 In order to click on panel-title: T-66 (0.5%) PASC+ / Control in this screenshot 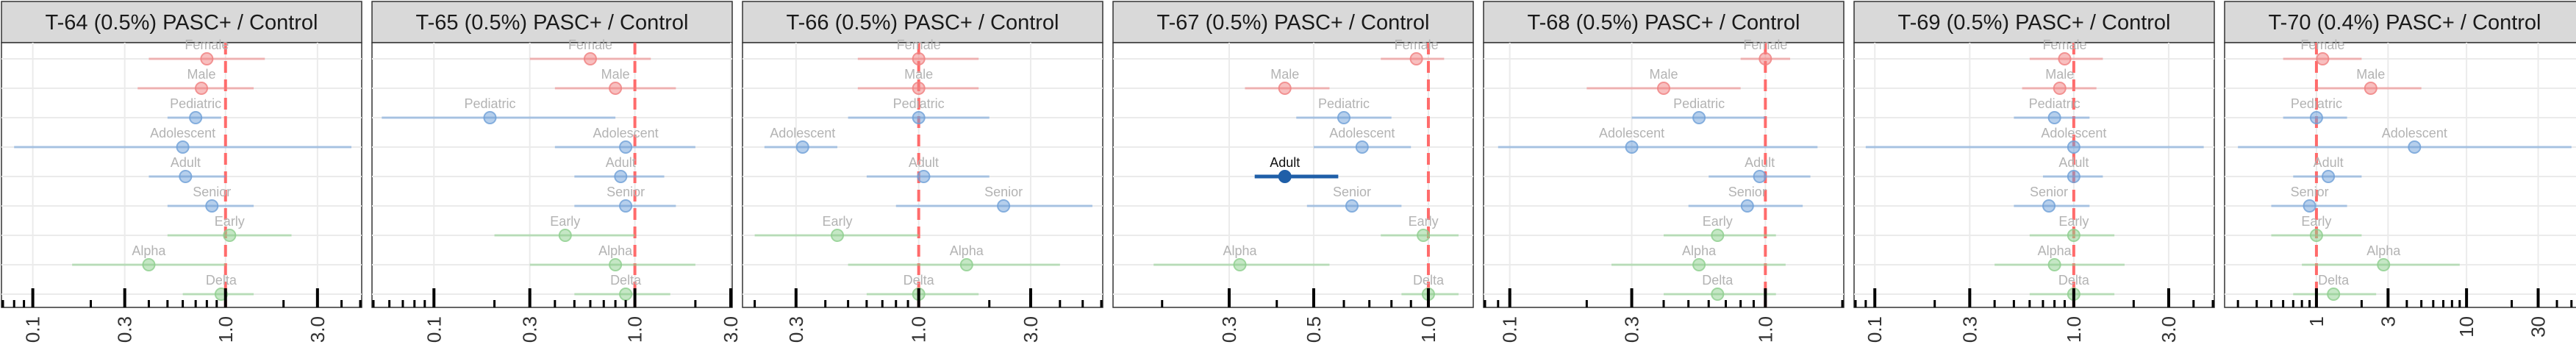, I will do `click(923, 23)`.